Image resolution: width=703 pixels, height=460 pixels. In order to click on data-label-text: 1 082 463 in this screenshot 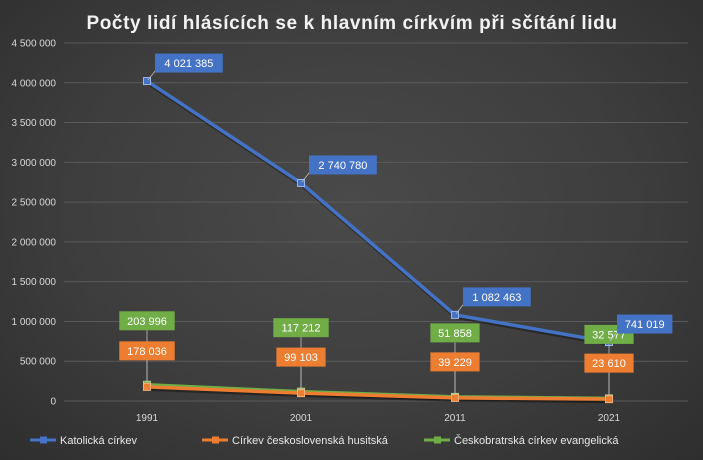, I will do `click(496, 298)`.